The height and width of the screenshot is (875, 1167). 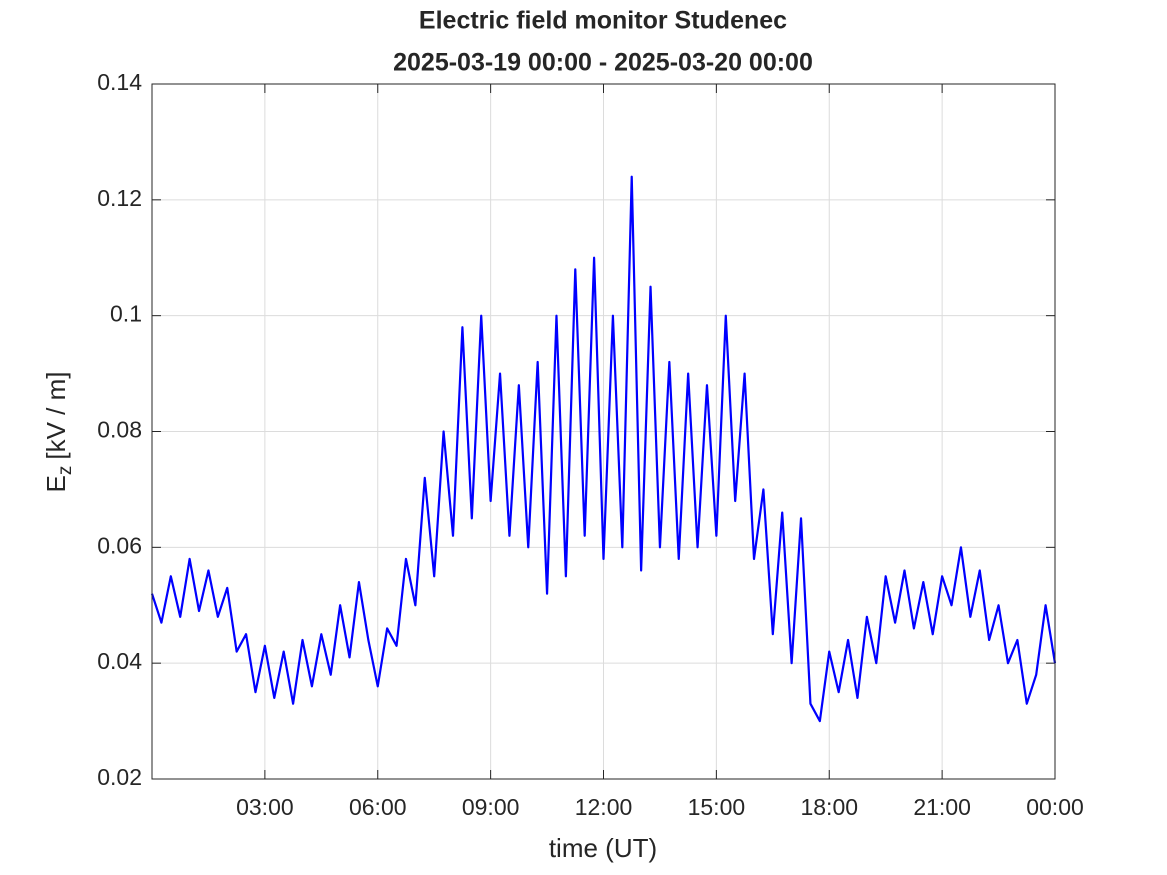 What do you see at coordinates (126, 314) in the screenshot?
I see `y-tick-label: 0.1` at bounding box center [126, 314].